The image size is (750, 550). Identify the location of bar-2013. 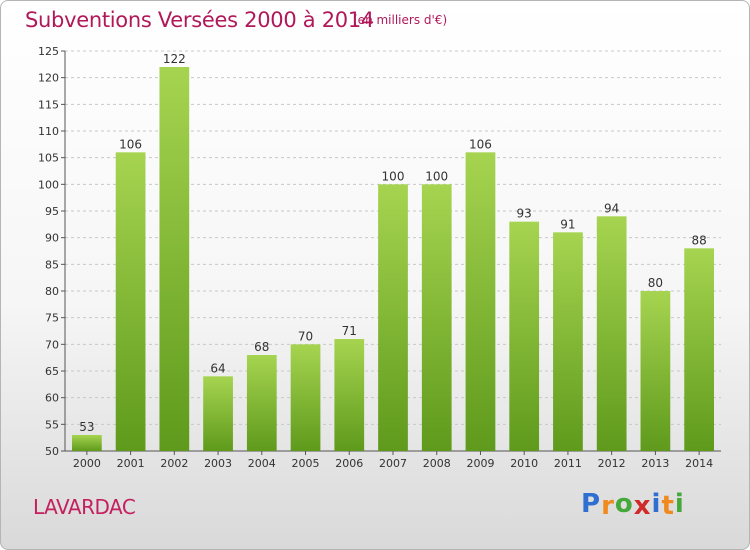
(655, 371).